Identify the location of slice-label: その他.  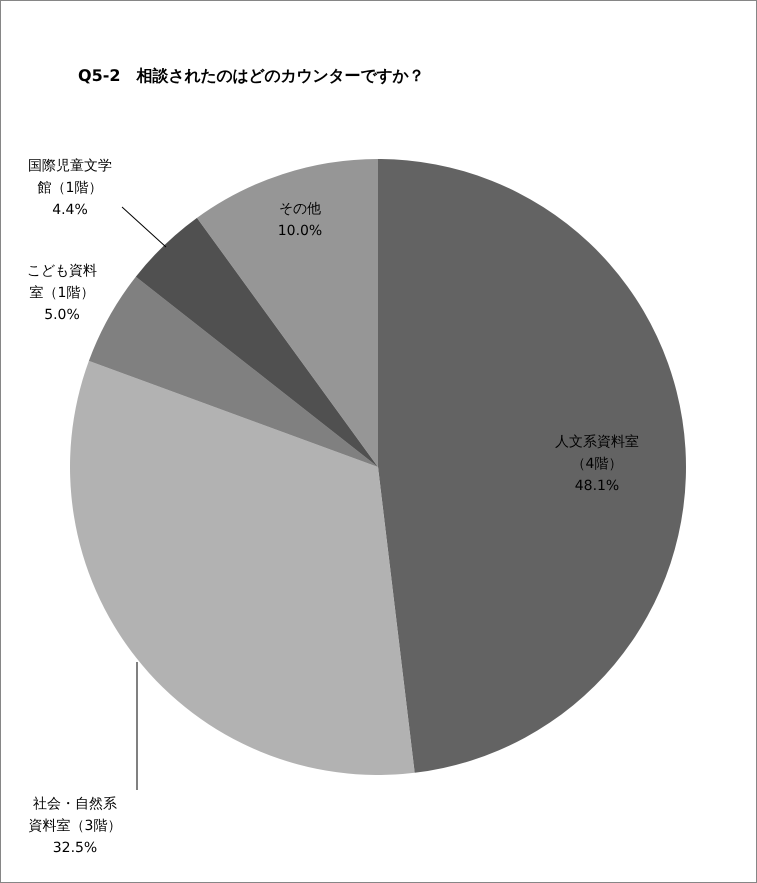
(300, 209).